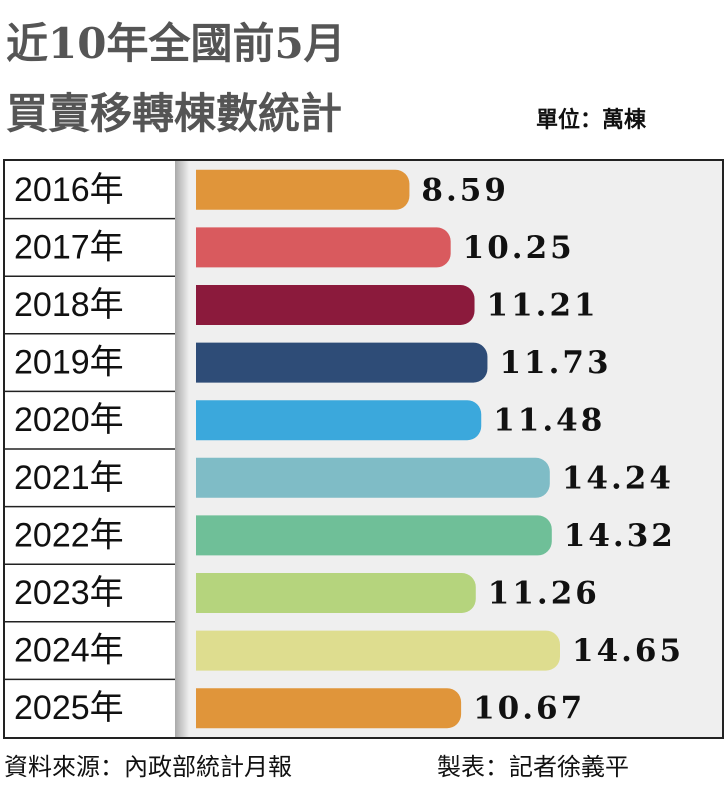  Describe the element at coordinates (628, 651) in the screenshot. I see `value-label: 14.65` at that location.